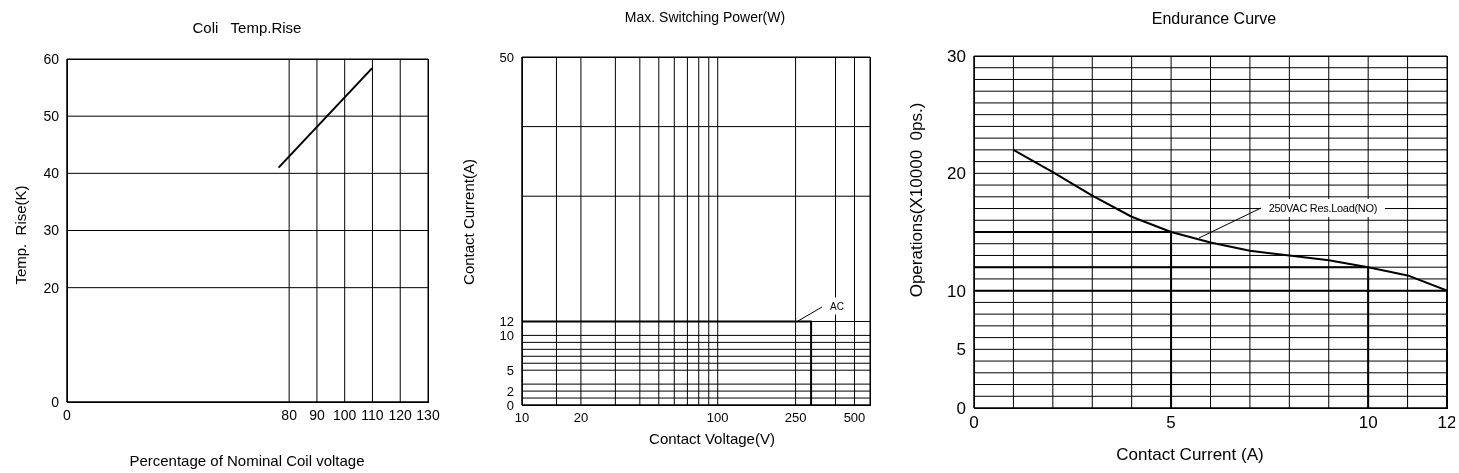 The width and height of the screenshot is (1459, 473). Describe the element at coordinates (51, 173) in the screenshot. I see `y-tick-label: 40` at that location.